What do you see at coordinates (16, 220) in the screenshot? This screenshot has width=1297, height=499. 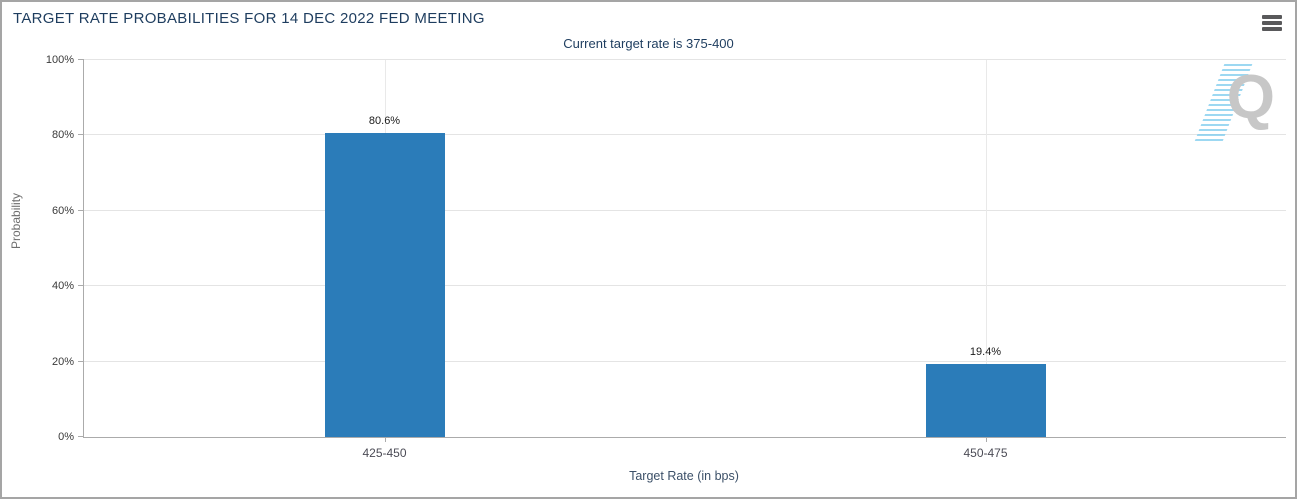 I see `y-axis-title: Probability` at bounding box center [16, 220].